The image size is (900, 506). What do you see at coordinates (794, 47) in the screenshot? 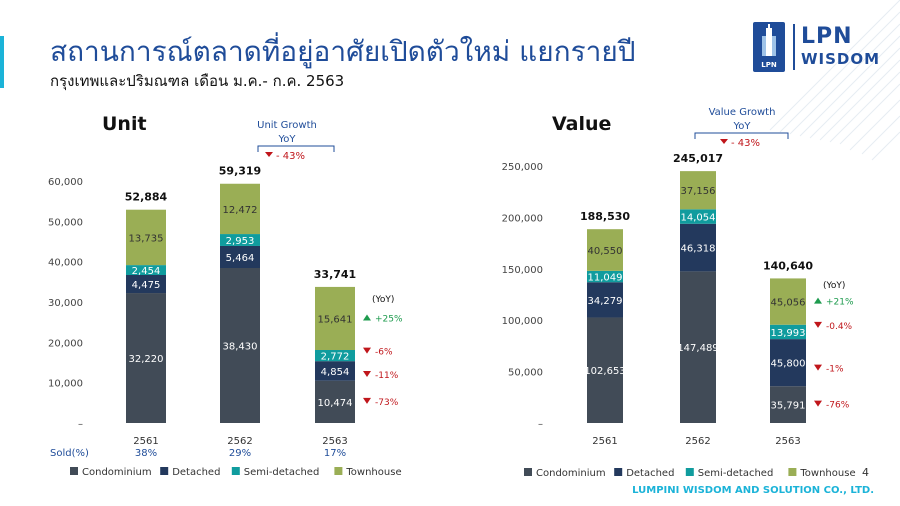
I see `logo-divider` at bounding box center [794, 47].